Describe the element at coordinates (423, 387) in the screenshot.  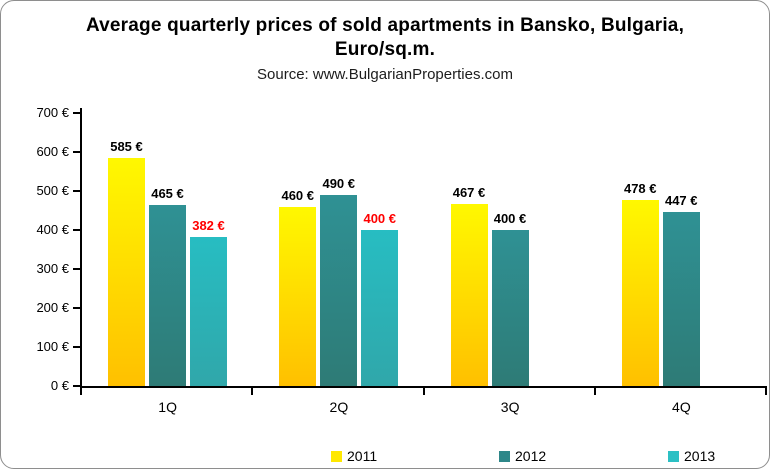
I see `x-axis-line` at that location.